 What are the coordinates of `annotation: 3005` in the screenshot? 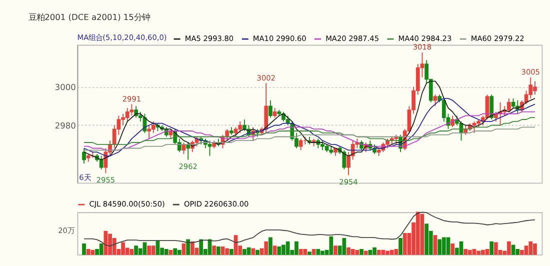 It's located at (530, 72).